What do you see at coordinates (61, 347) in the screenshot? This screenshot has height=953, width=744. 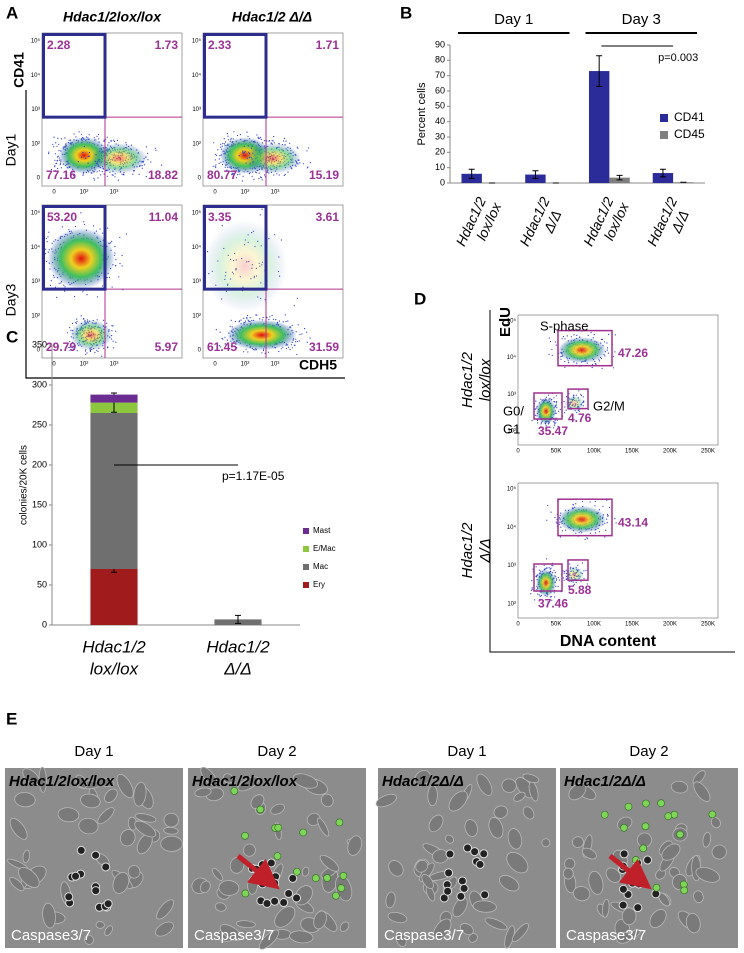 I see `gate-value: 29.79` at bounding box center [61, 347].